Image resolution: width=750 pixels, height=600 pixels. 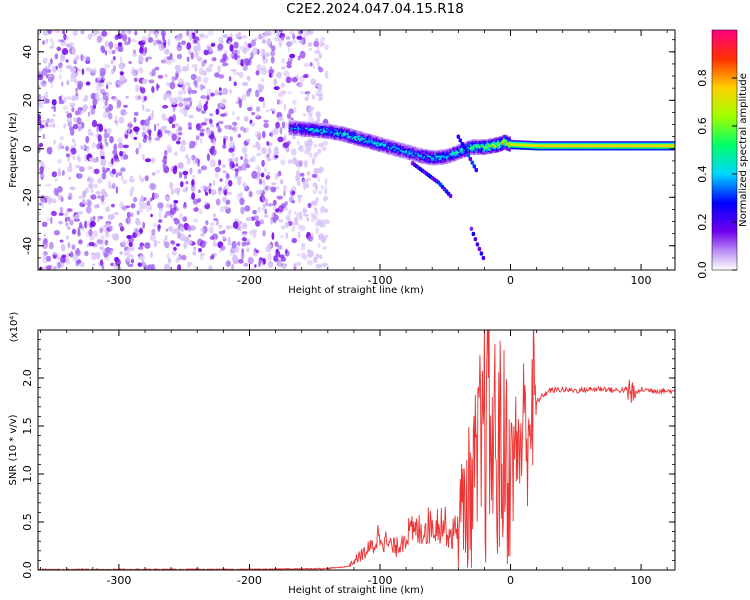 What do you see at coordinates (13, 449) in the screenshot?
I see `snr-y-axis-label: SNR (10 * v/v)` at bounding box center [13, 449].